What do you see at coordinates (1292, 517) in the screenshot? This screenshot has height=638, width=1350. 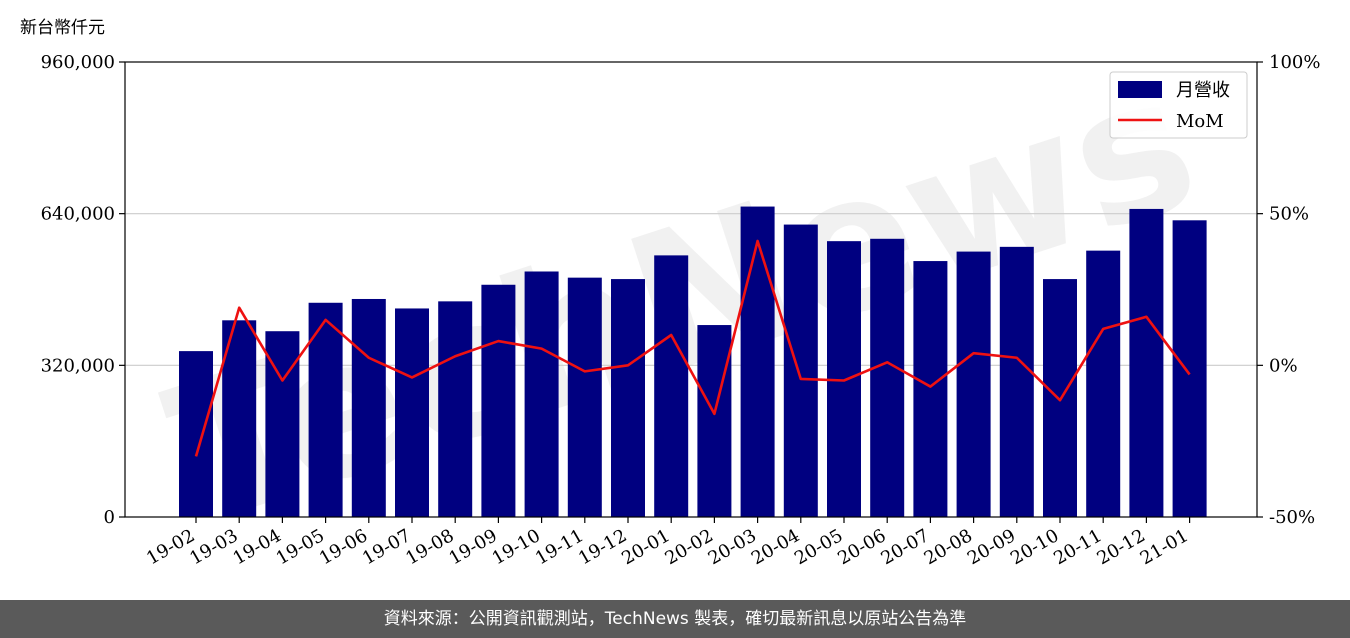 I see `right-tick-label: -50%` at bounding box center [1292, 517].